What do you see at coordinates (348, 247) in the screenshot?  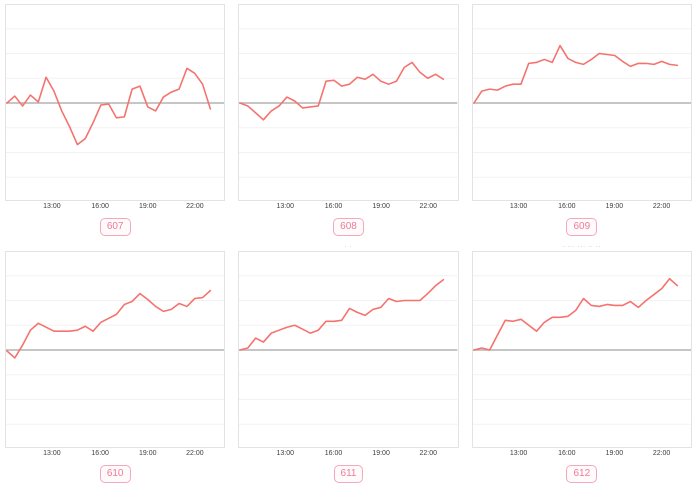 I see `chart-title: · ·` at bounding box center [348, 247].